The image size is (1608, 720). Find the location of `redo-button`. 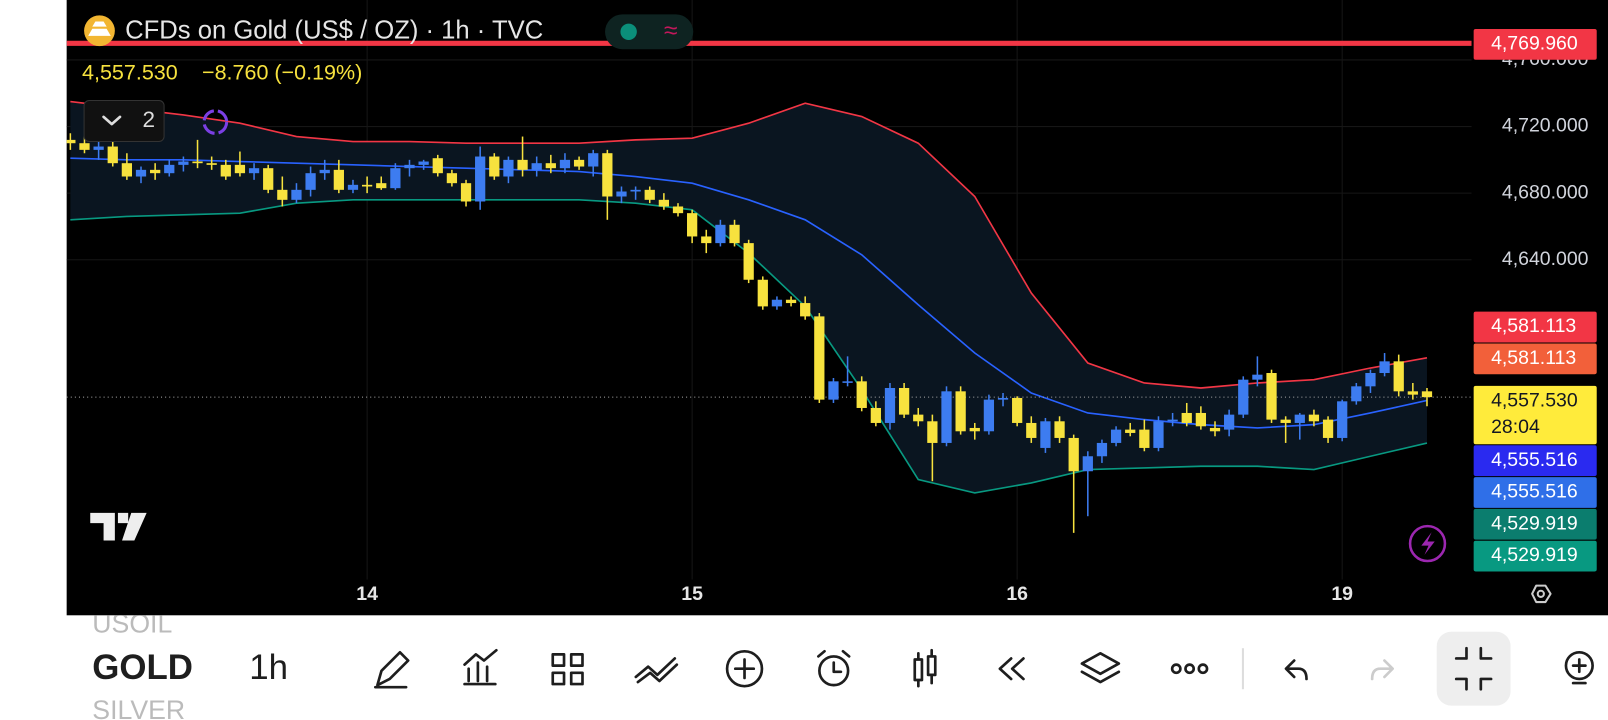

redo-button is located at coordinates (1382, 670).